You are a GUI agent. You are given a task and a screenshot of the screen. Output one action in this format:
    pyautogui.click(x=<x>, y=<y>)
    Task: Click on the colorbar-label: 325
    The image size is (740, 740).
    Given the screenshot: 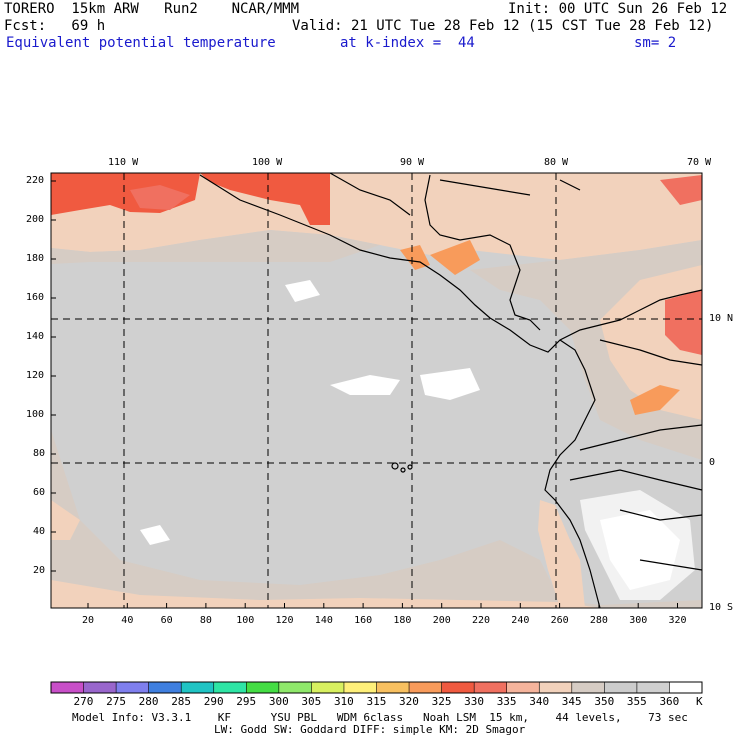 What is the action you would take?
    pyautogui.click(x=441, y=701)
    